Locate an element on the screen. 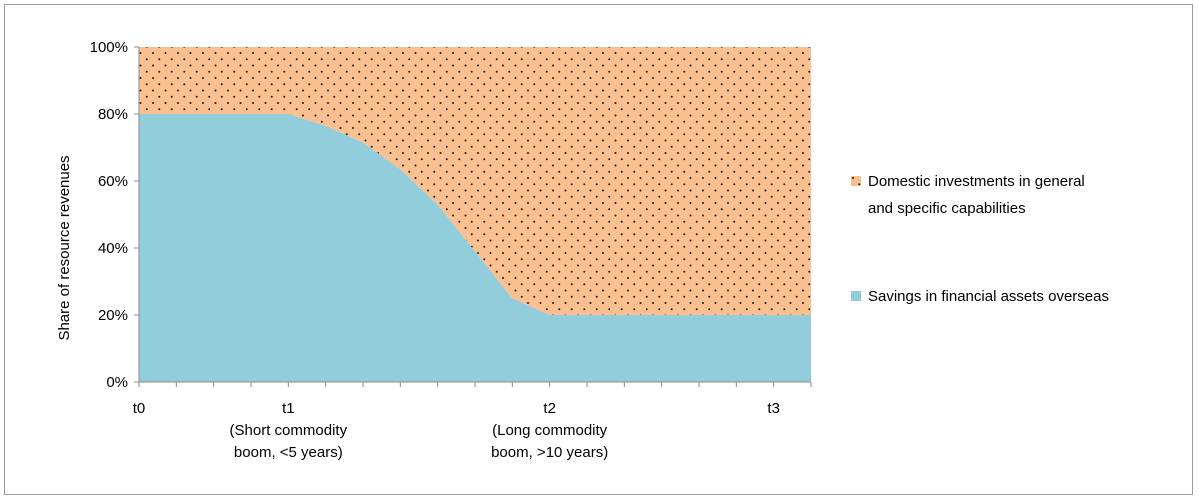 Image resolution: width=1199 pixels, height=501 pixels. y-tick-label: 0% is located at coordinates (117, 382).